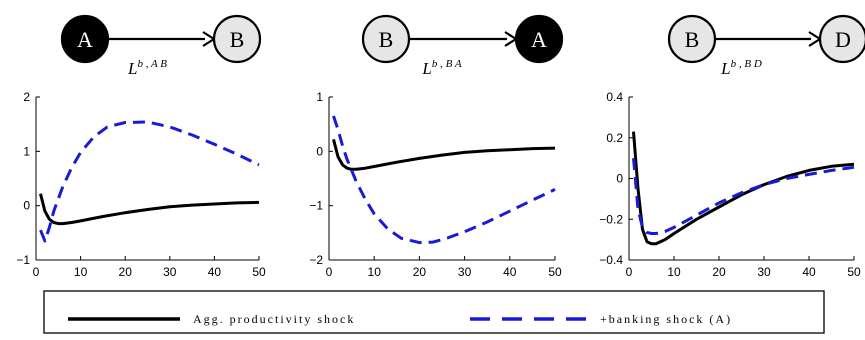 This screenshot has width=865, height=340. Describe the element at coordinates (26, 97) in the screenshot. I see `y-tick-label: 2` at that location.